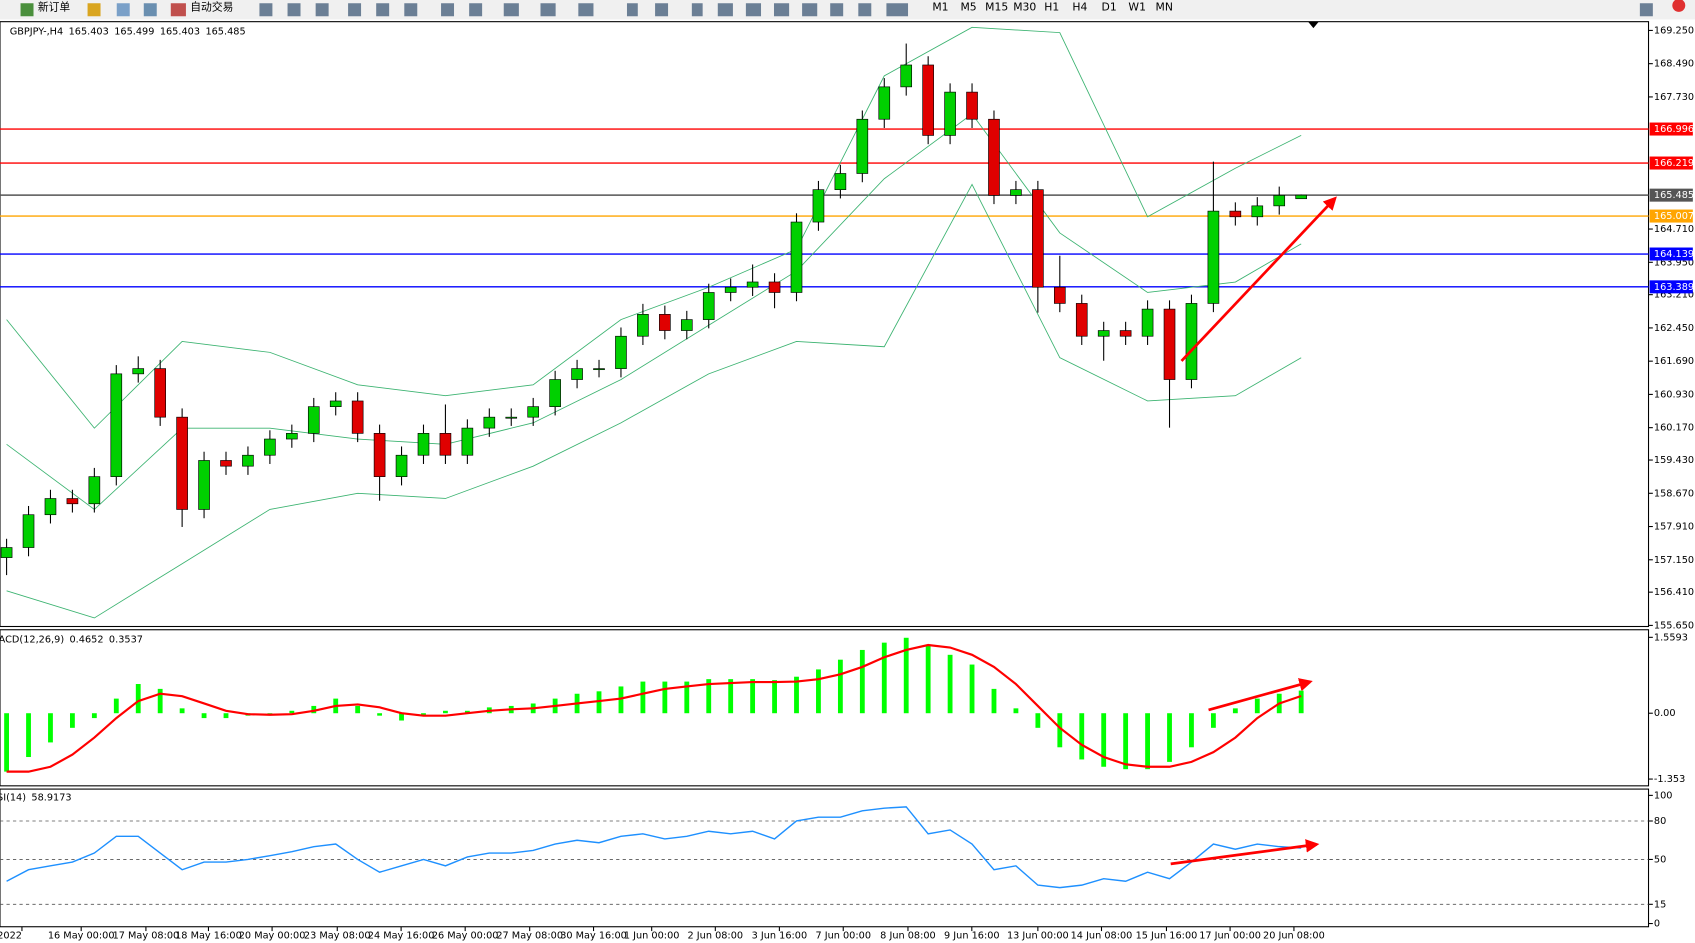  Describe the element at coordinates (89, 31) in the screenshot. I see `header-field: 165.403` at that location.